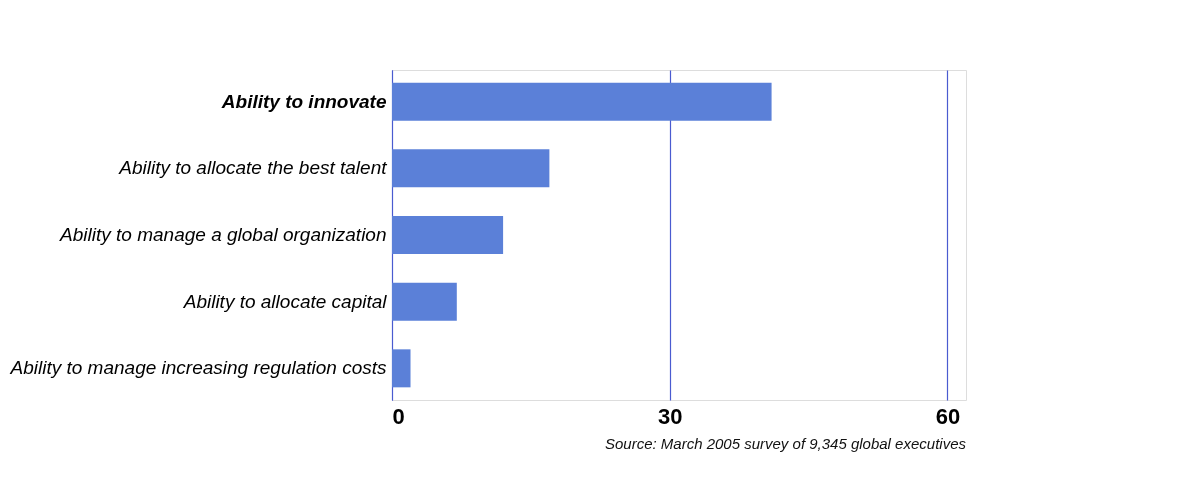 The image size is (1201, 487). Describe the element at coordinates (223, 234) in the screenshot. I see `y-tick-label: Ability to manage a global organization` at that location.